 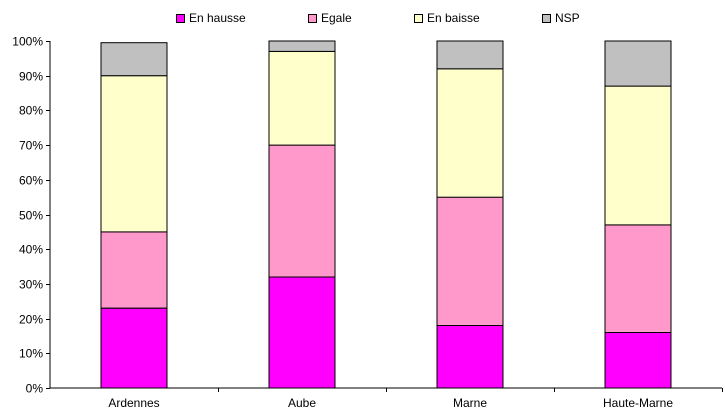 What do you see at coordinates (453, 18) in the screenshot?
I see `legend-label-en-baisse: En baisse` at bounding box center [453, 18].